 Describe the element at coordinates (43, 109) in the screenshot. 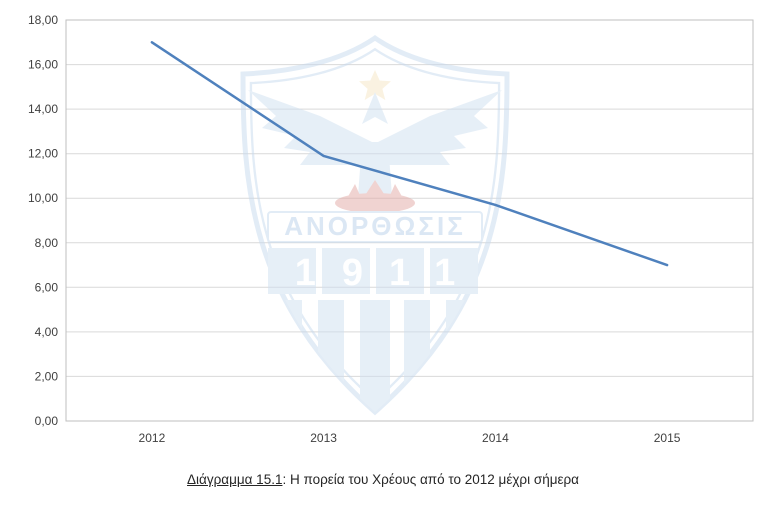

I see `y-tick-label: 14,00` at that location.